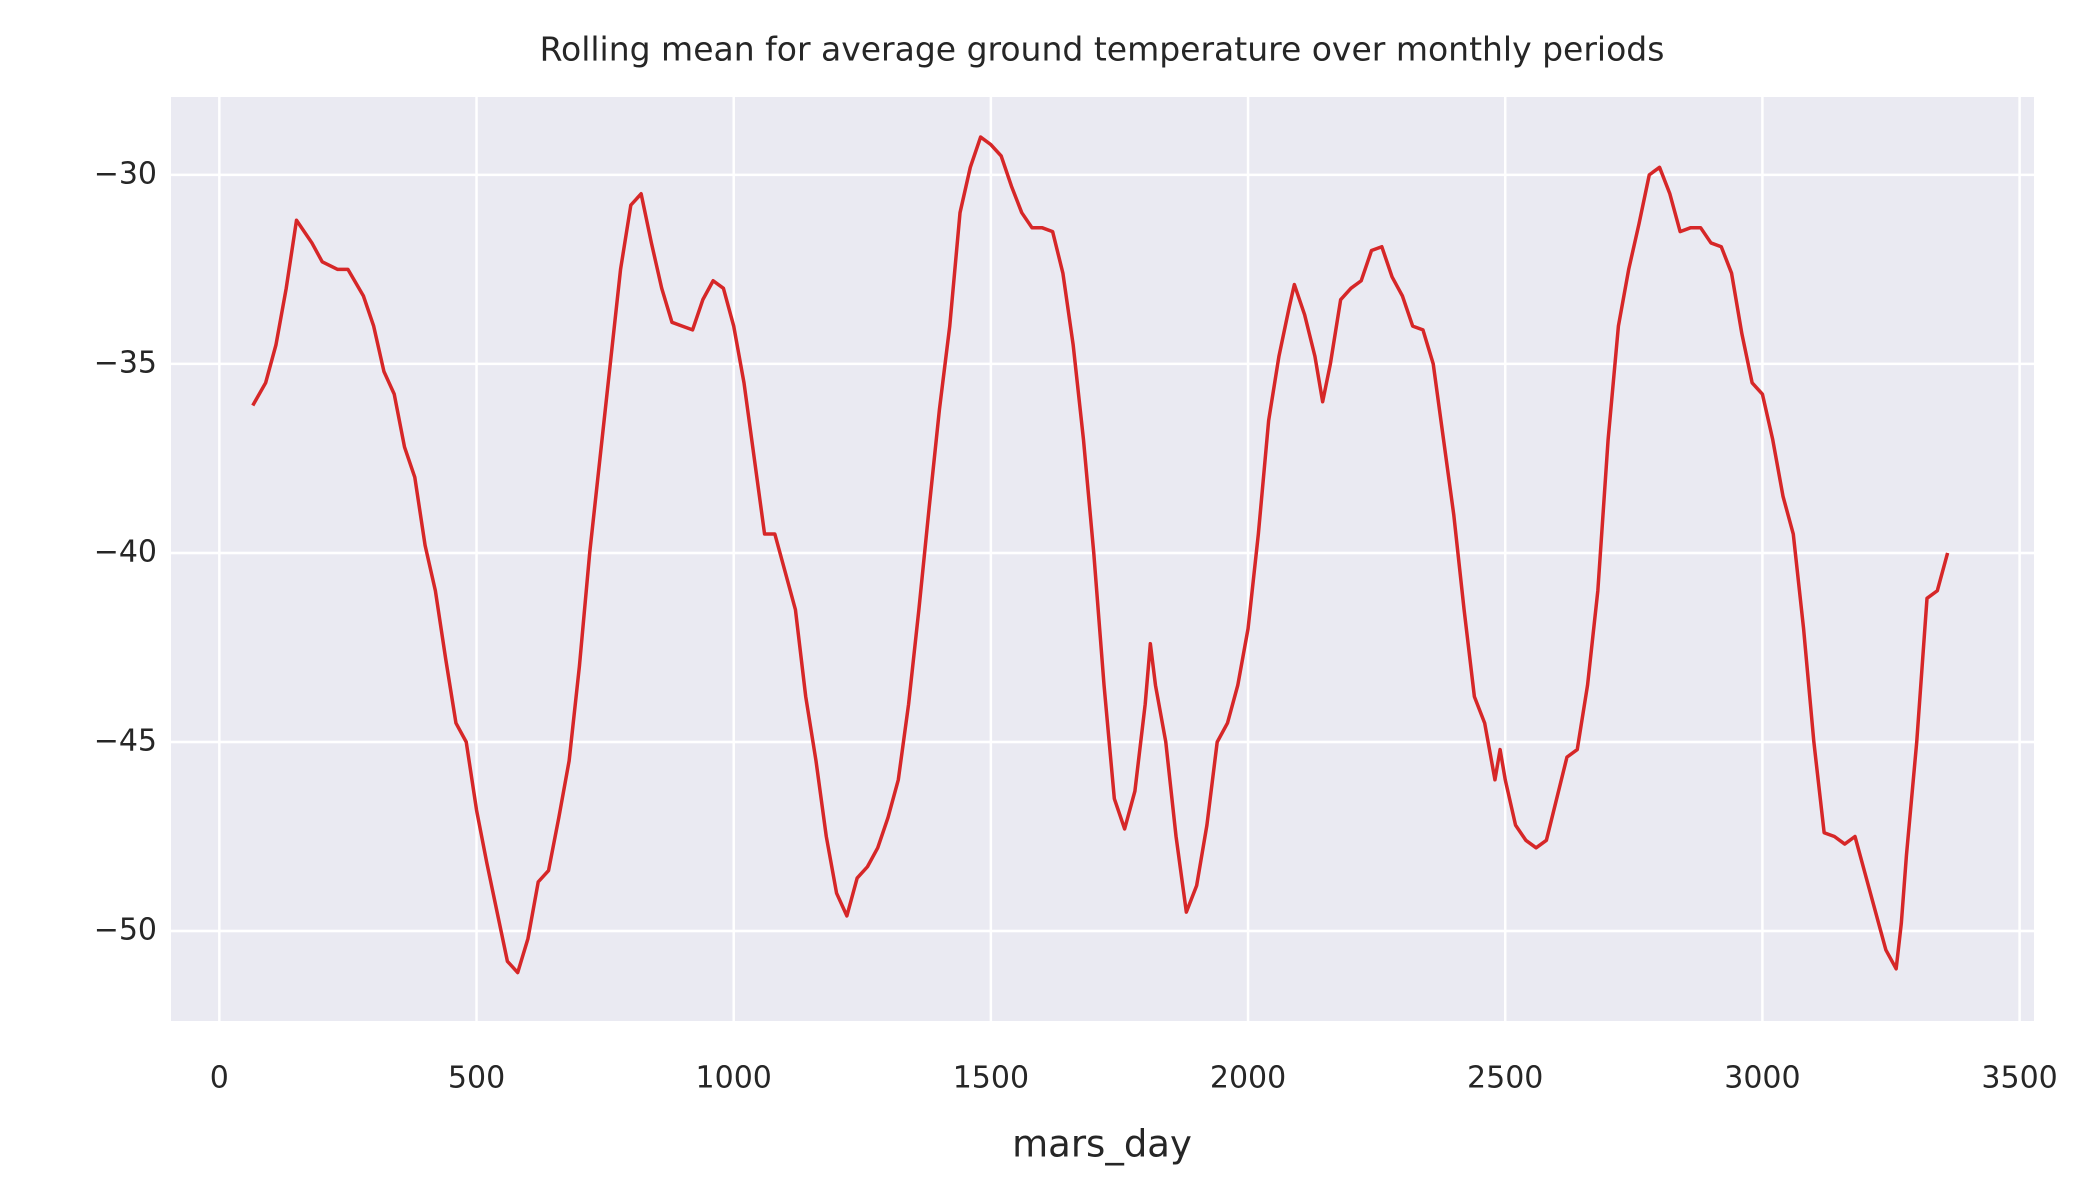 The width and height of the screenshot is (2097, 1198). What do you see at coordinates (125, 551) in the screenshot?
I see `y-tick-label: −40` at bounding box center [125, 551].